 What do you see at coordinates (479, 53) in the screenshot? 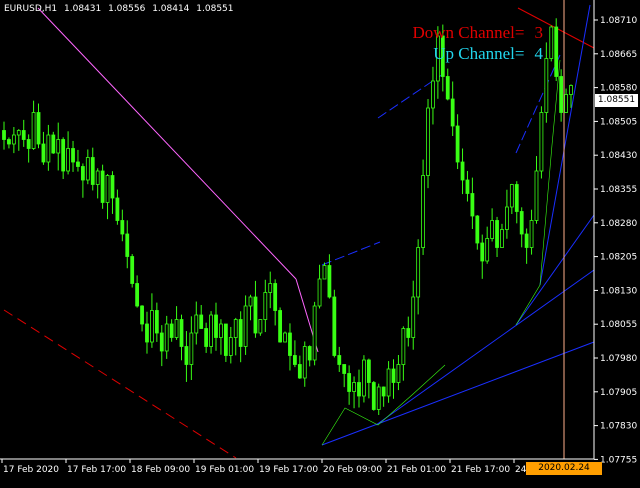
I see `up-channel-text: Up Channel=` at bounding box center [479, 53].